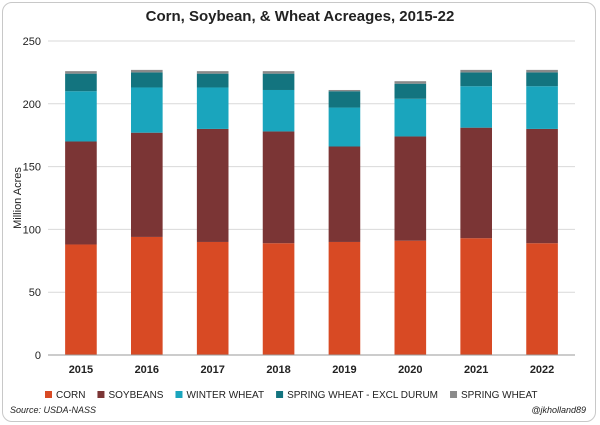  What do you see at coordinates (362, 395) in the screenshot?
I see `legend-label-3: SPRING WHEAT - EXCL DURUM` at bounding box center [362, 395].